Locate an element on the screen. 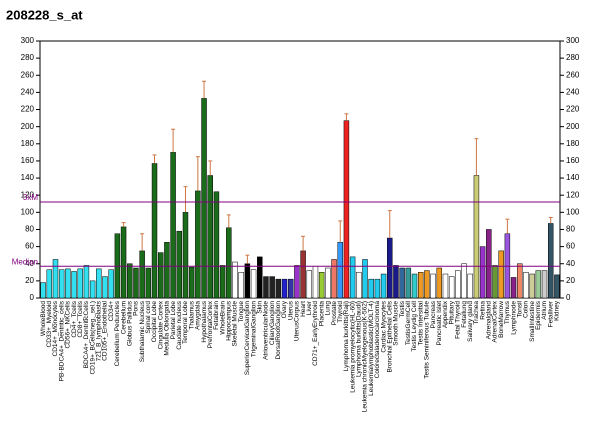  x-tick-label: Tonsil is located at coordinates (519, 308).